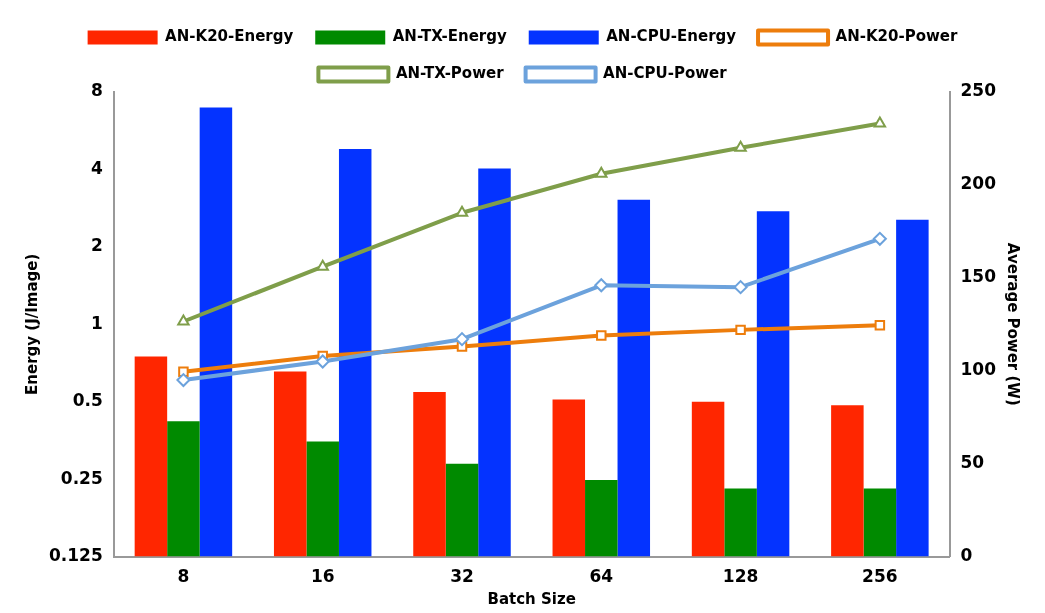 The image size is (1045, 613). I want to click on legend-label: AN-TX-Energy, so click(449, 36).